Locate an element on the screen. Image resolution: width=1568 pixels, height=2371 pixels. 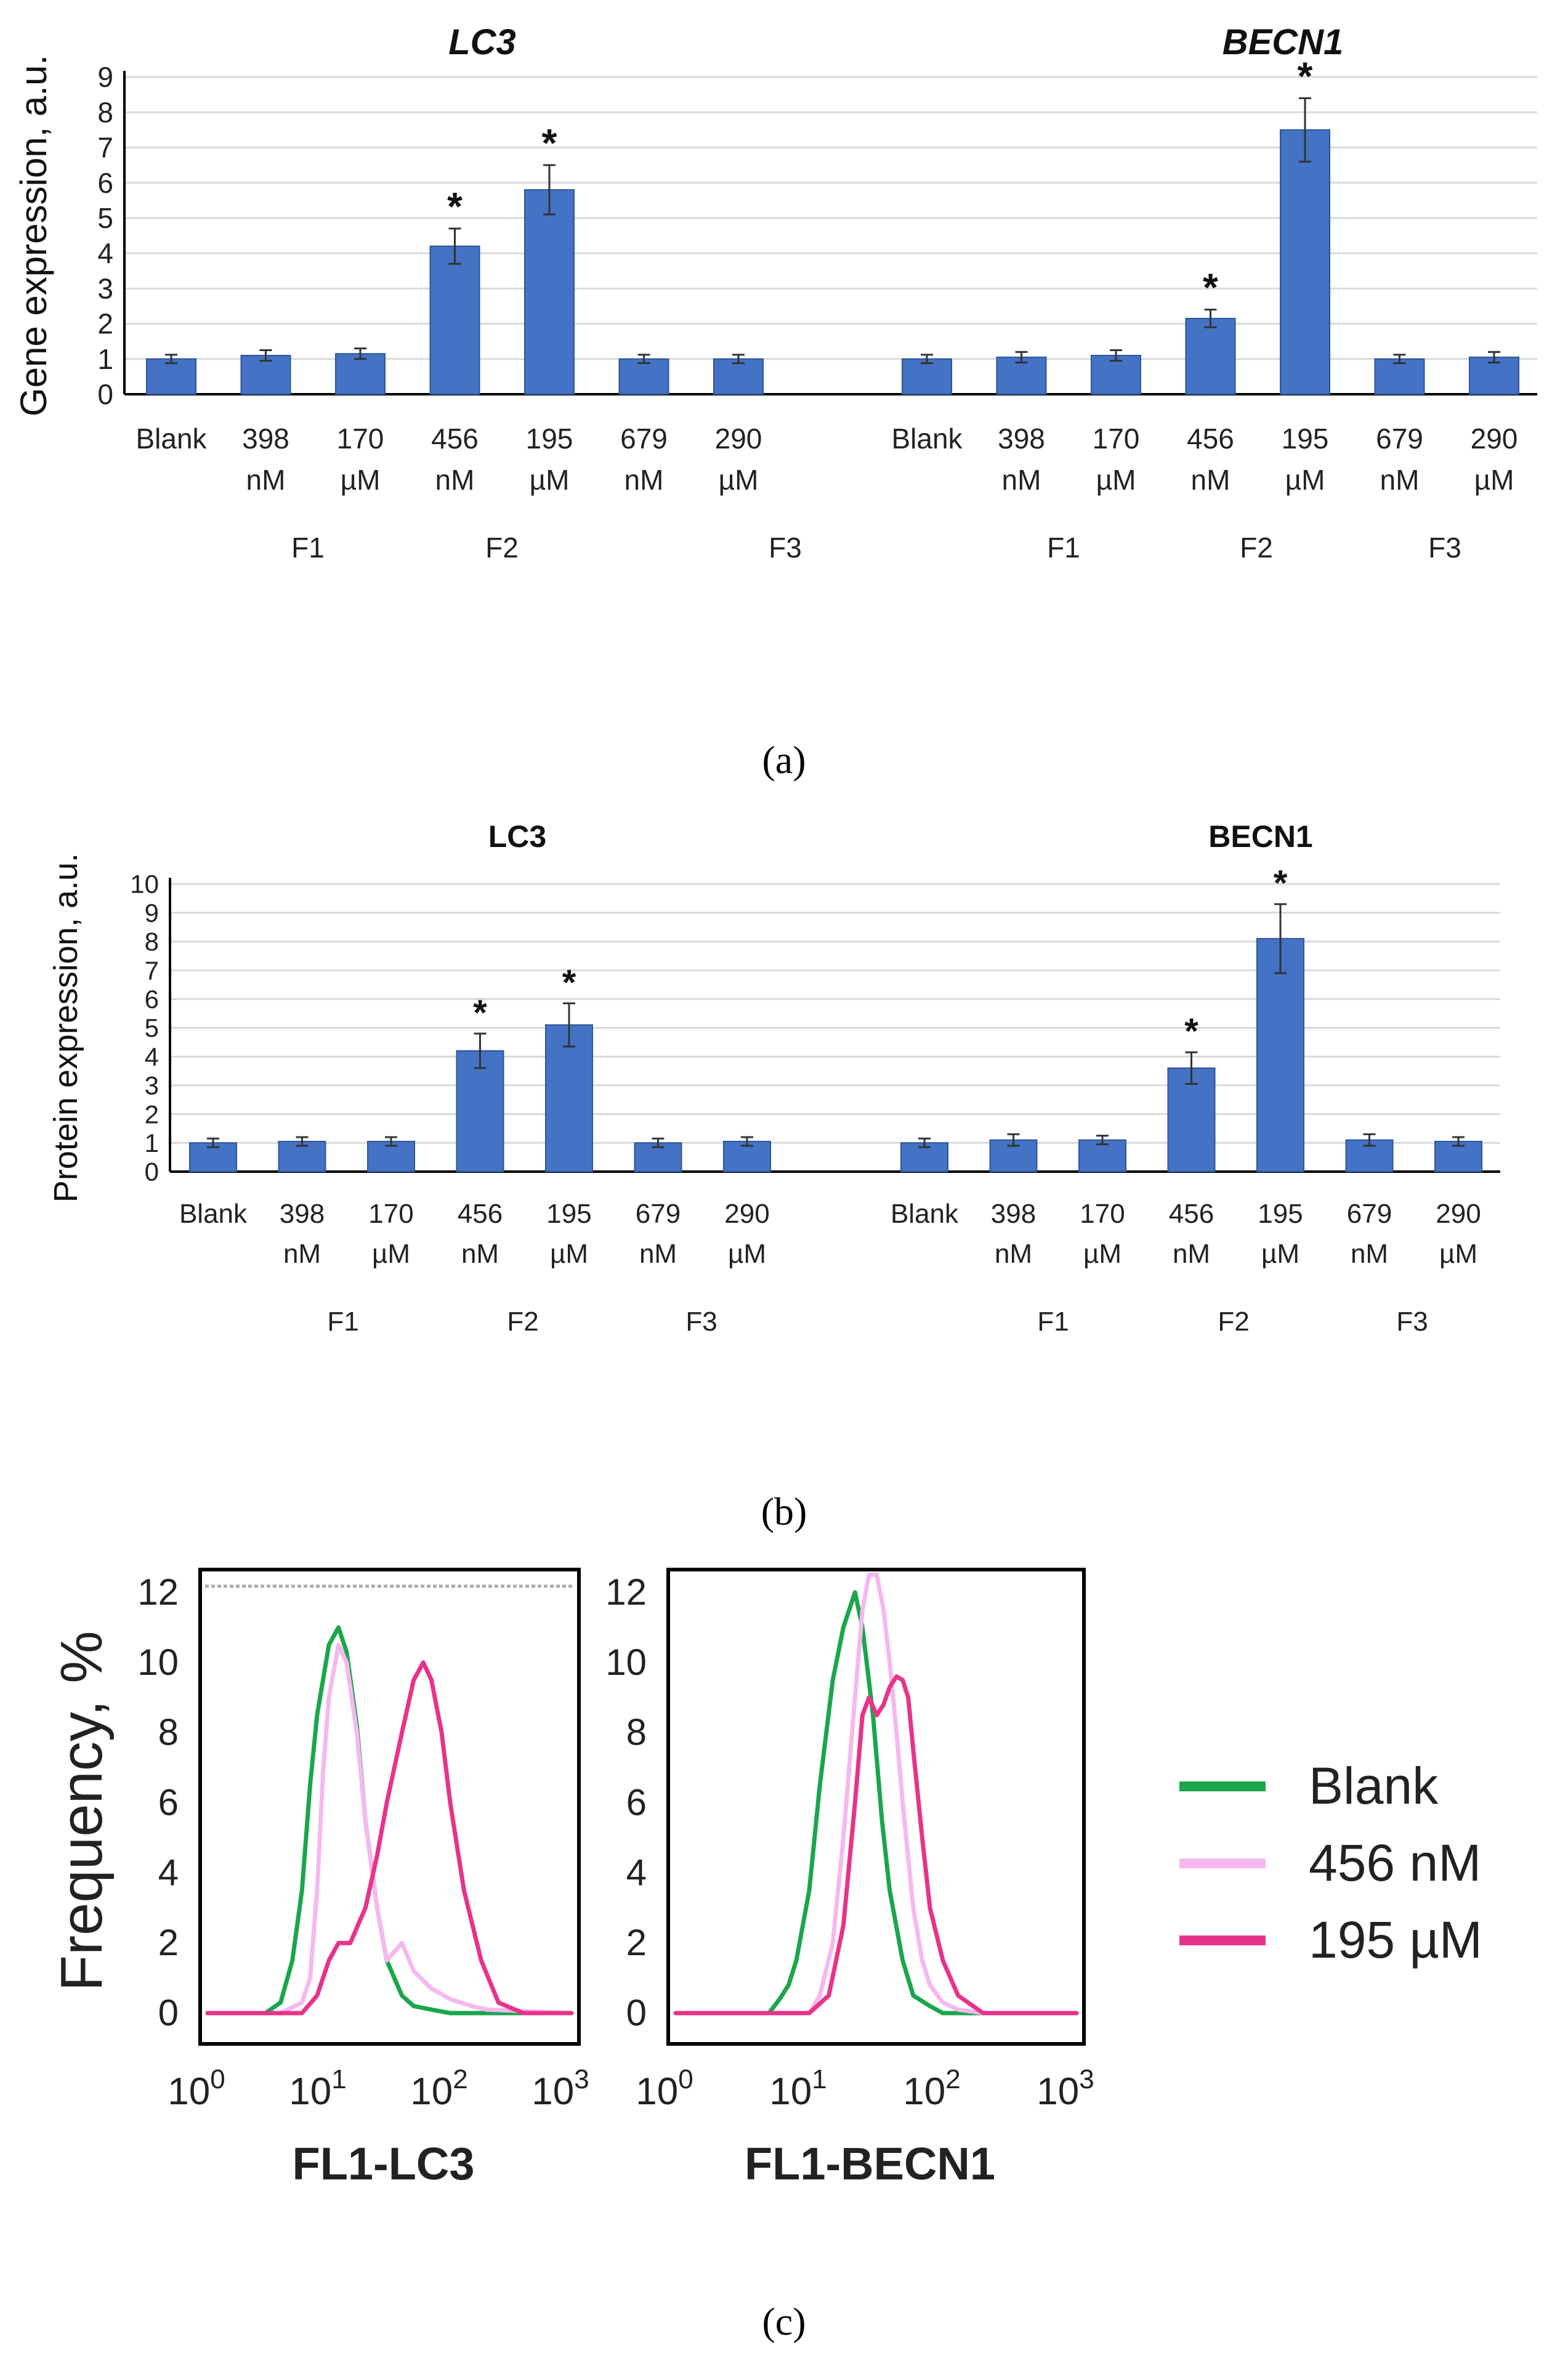
panel-label-a: (a) is located at coordinates (784, 760).